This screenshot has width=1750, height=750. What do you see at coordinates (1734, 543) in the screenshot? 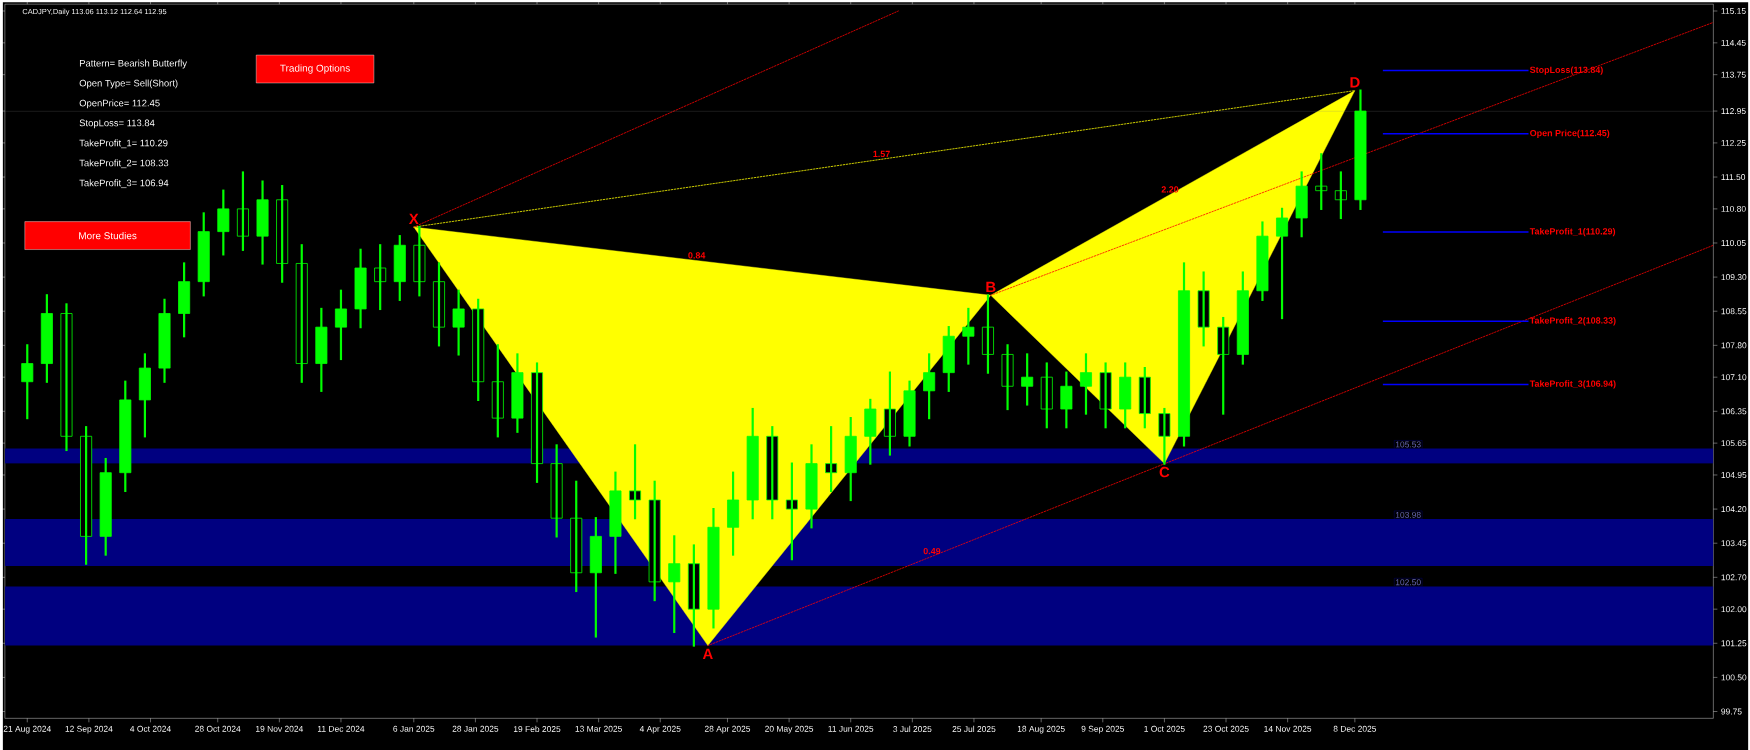
I see `y-tick-label: 103.45` at bounding box center [1734, 543].